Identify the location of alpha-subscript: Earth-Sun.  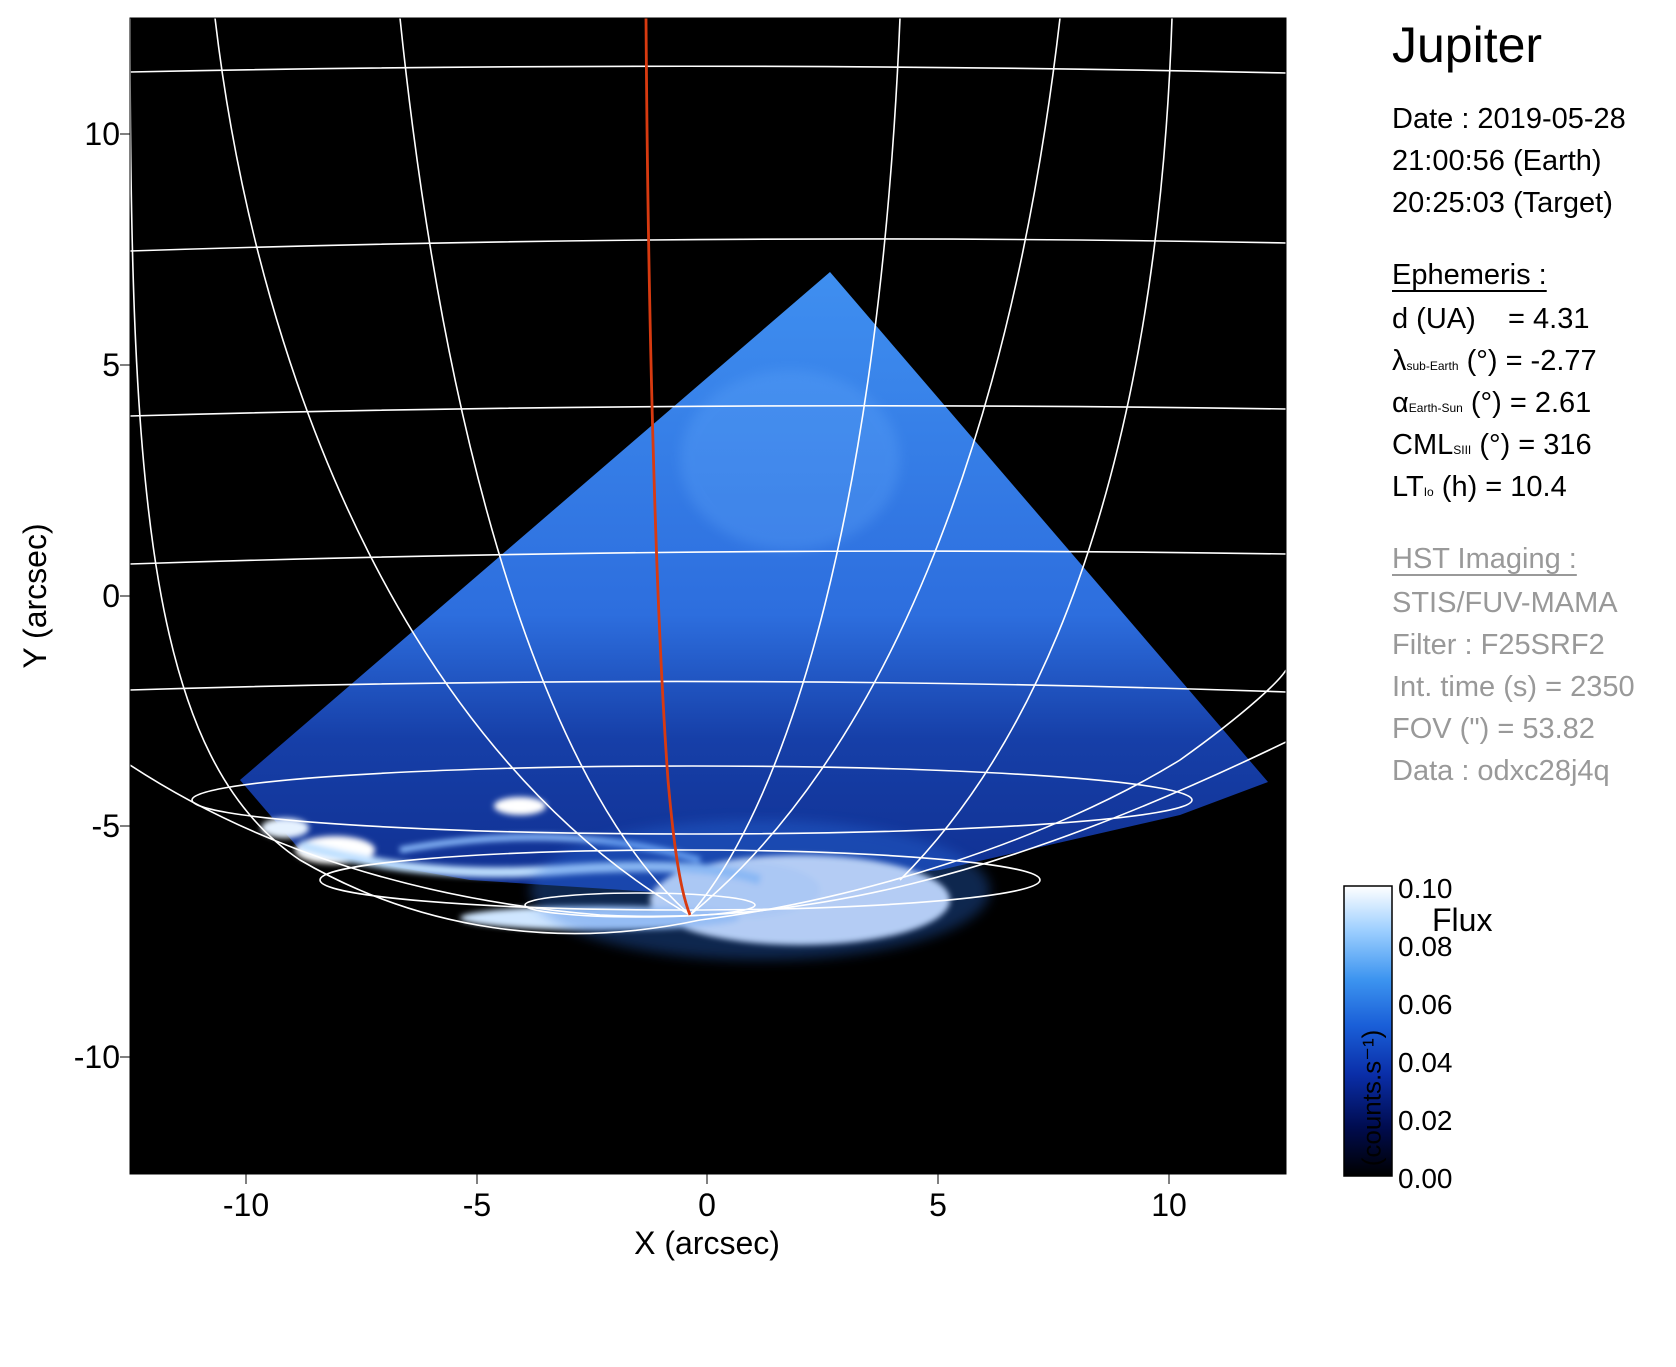
(1435, 408).